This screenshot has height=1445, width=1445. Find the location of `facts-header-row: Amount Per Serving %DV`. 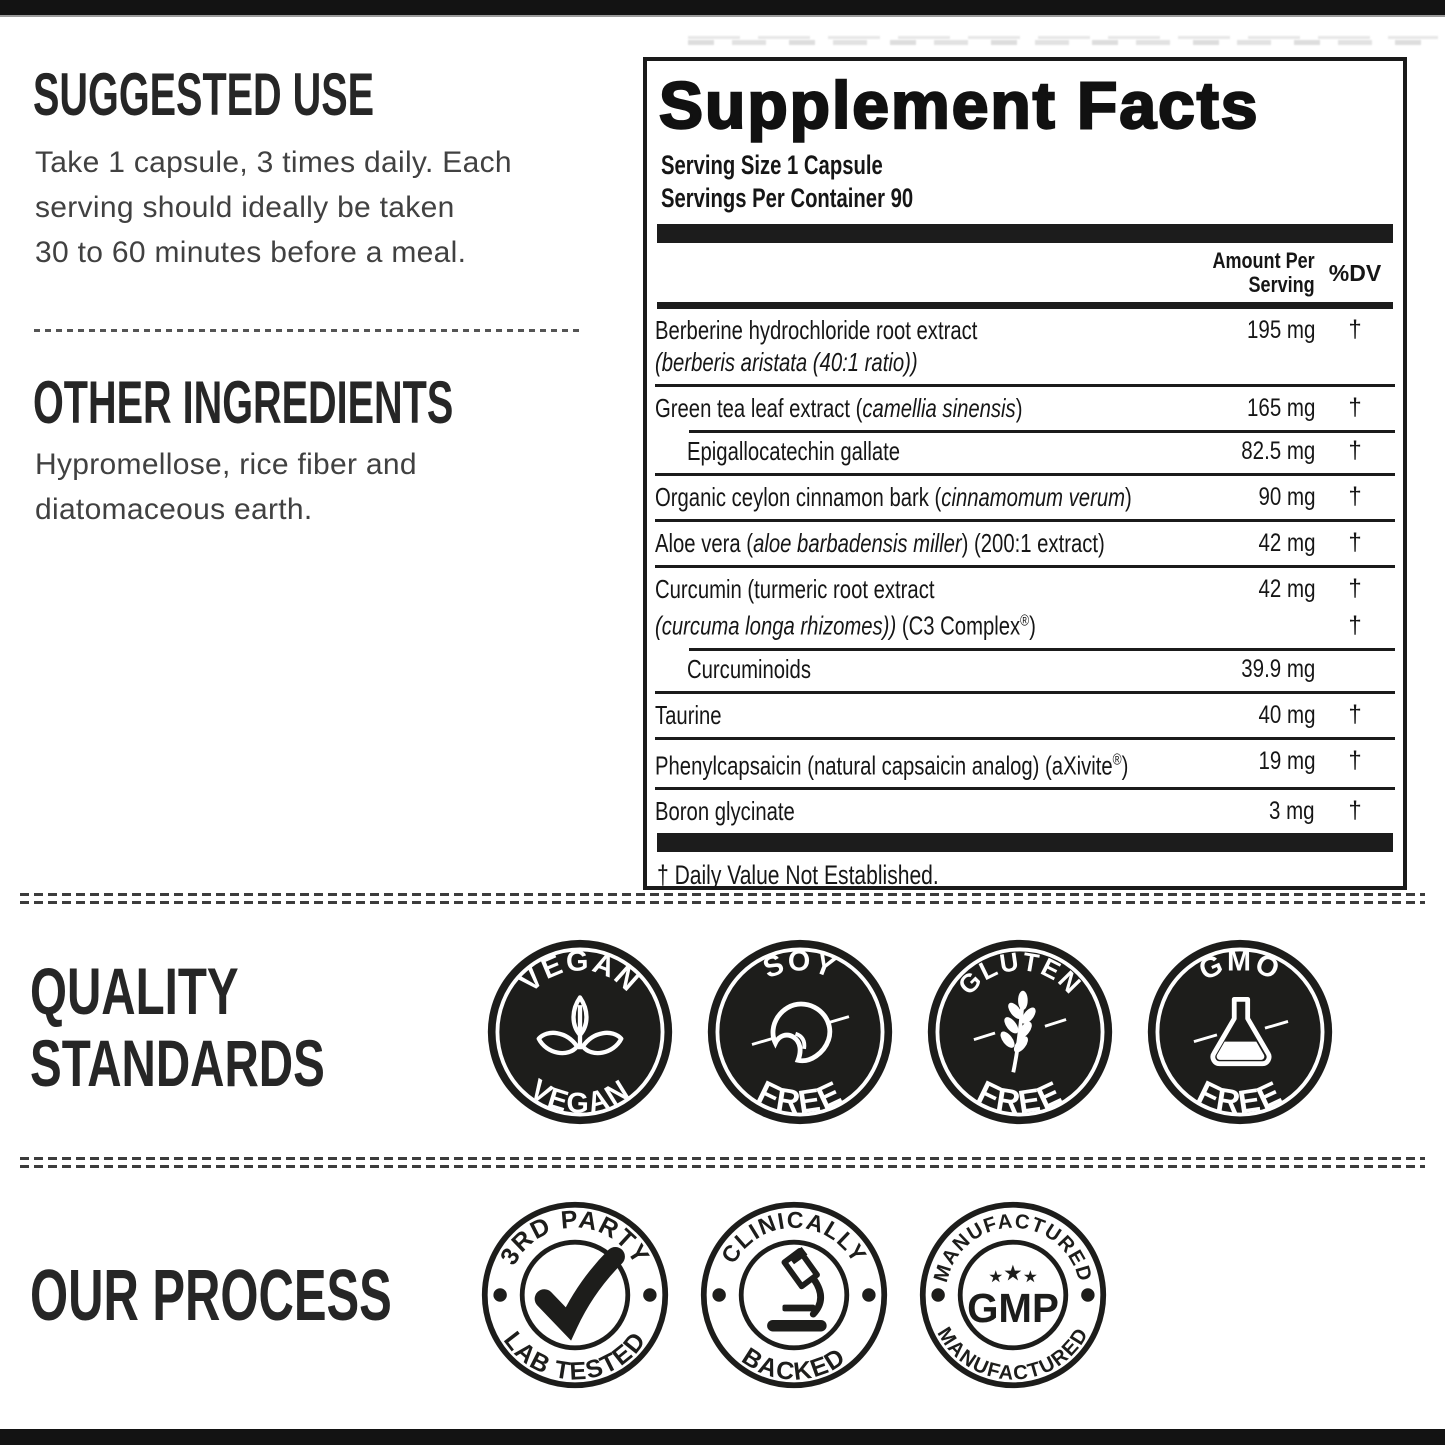

facts-header-row: Amount Per Serving %DV is located at coordinates (1025, 272).